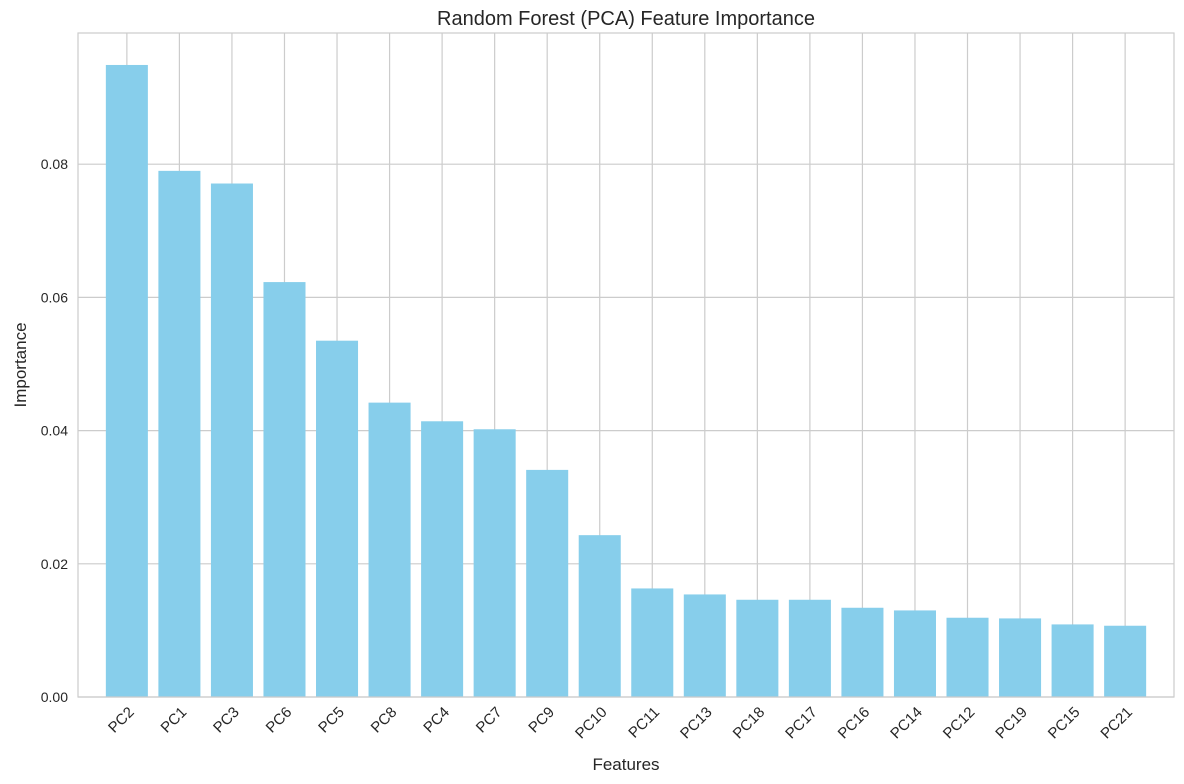 This screenshot has width=1184, height=784. What do you see at coordinates (1064, 723) in the screenshot?
I see `x-tick-label: PC15` at bounding box center [1064, 723].